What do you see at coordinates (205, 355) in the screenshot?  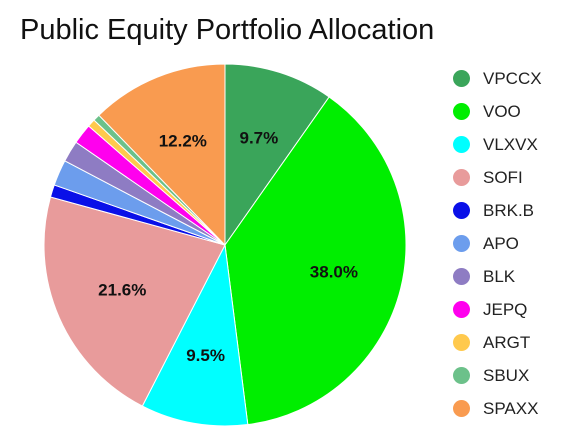 I see `data-label-vlxvx: 9.5%` at bounding box center [205, 355].